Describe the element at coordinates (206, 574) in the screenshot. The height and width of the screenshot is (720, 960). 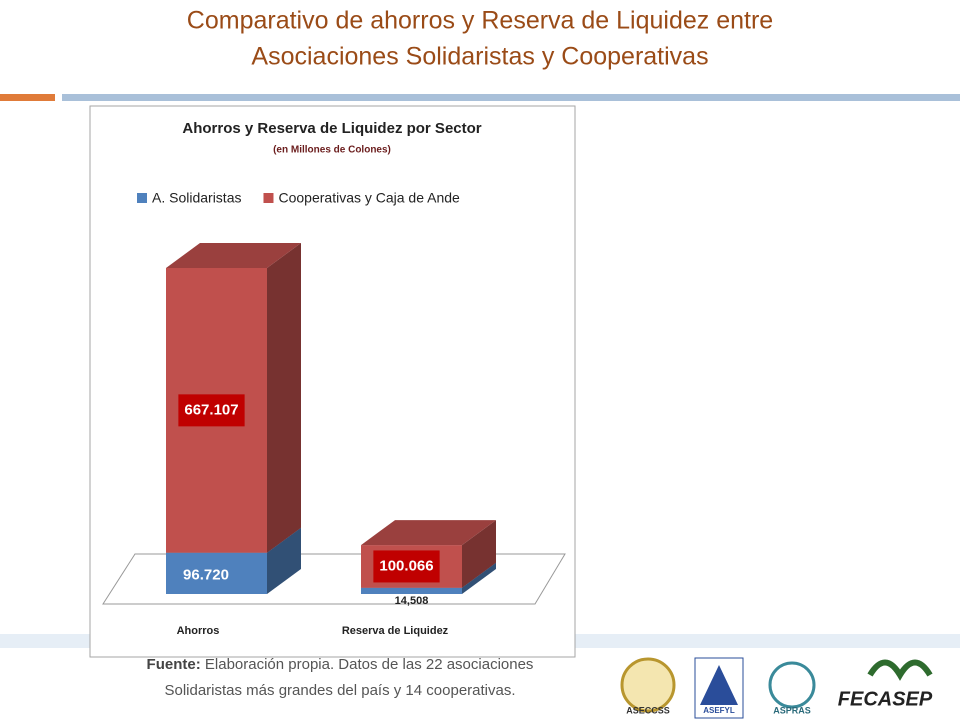
I see `data-label: 96.720` at that location.